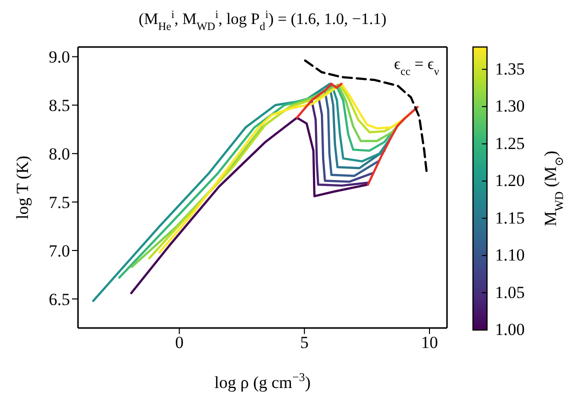 Image resolution: width=576 pixels, height=401 pixels. I want to click on x-tick-label: 0, so click(179, 342).